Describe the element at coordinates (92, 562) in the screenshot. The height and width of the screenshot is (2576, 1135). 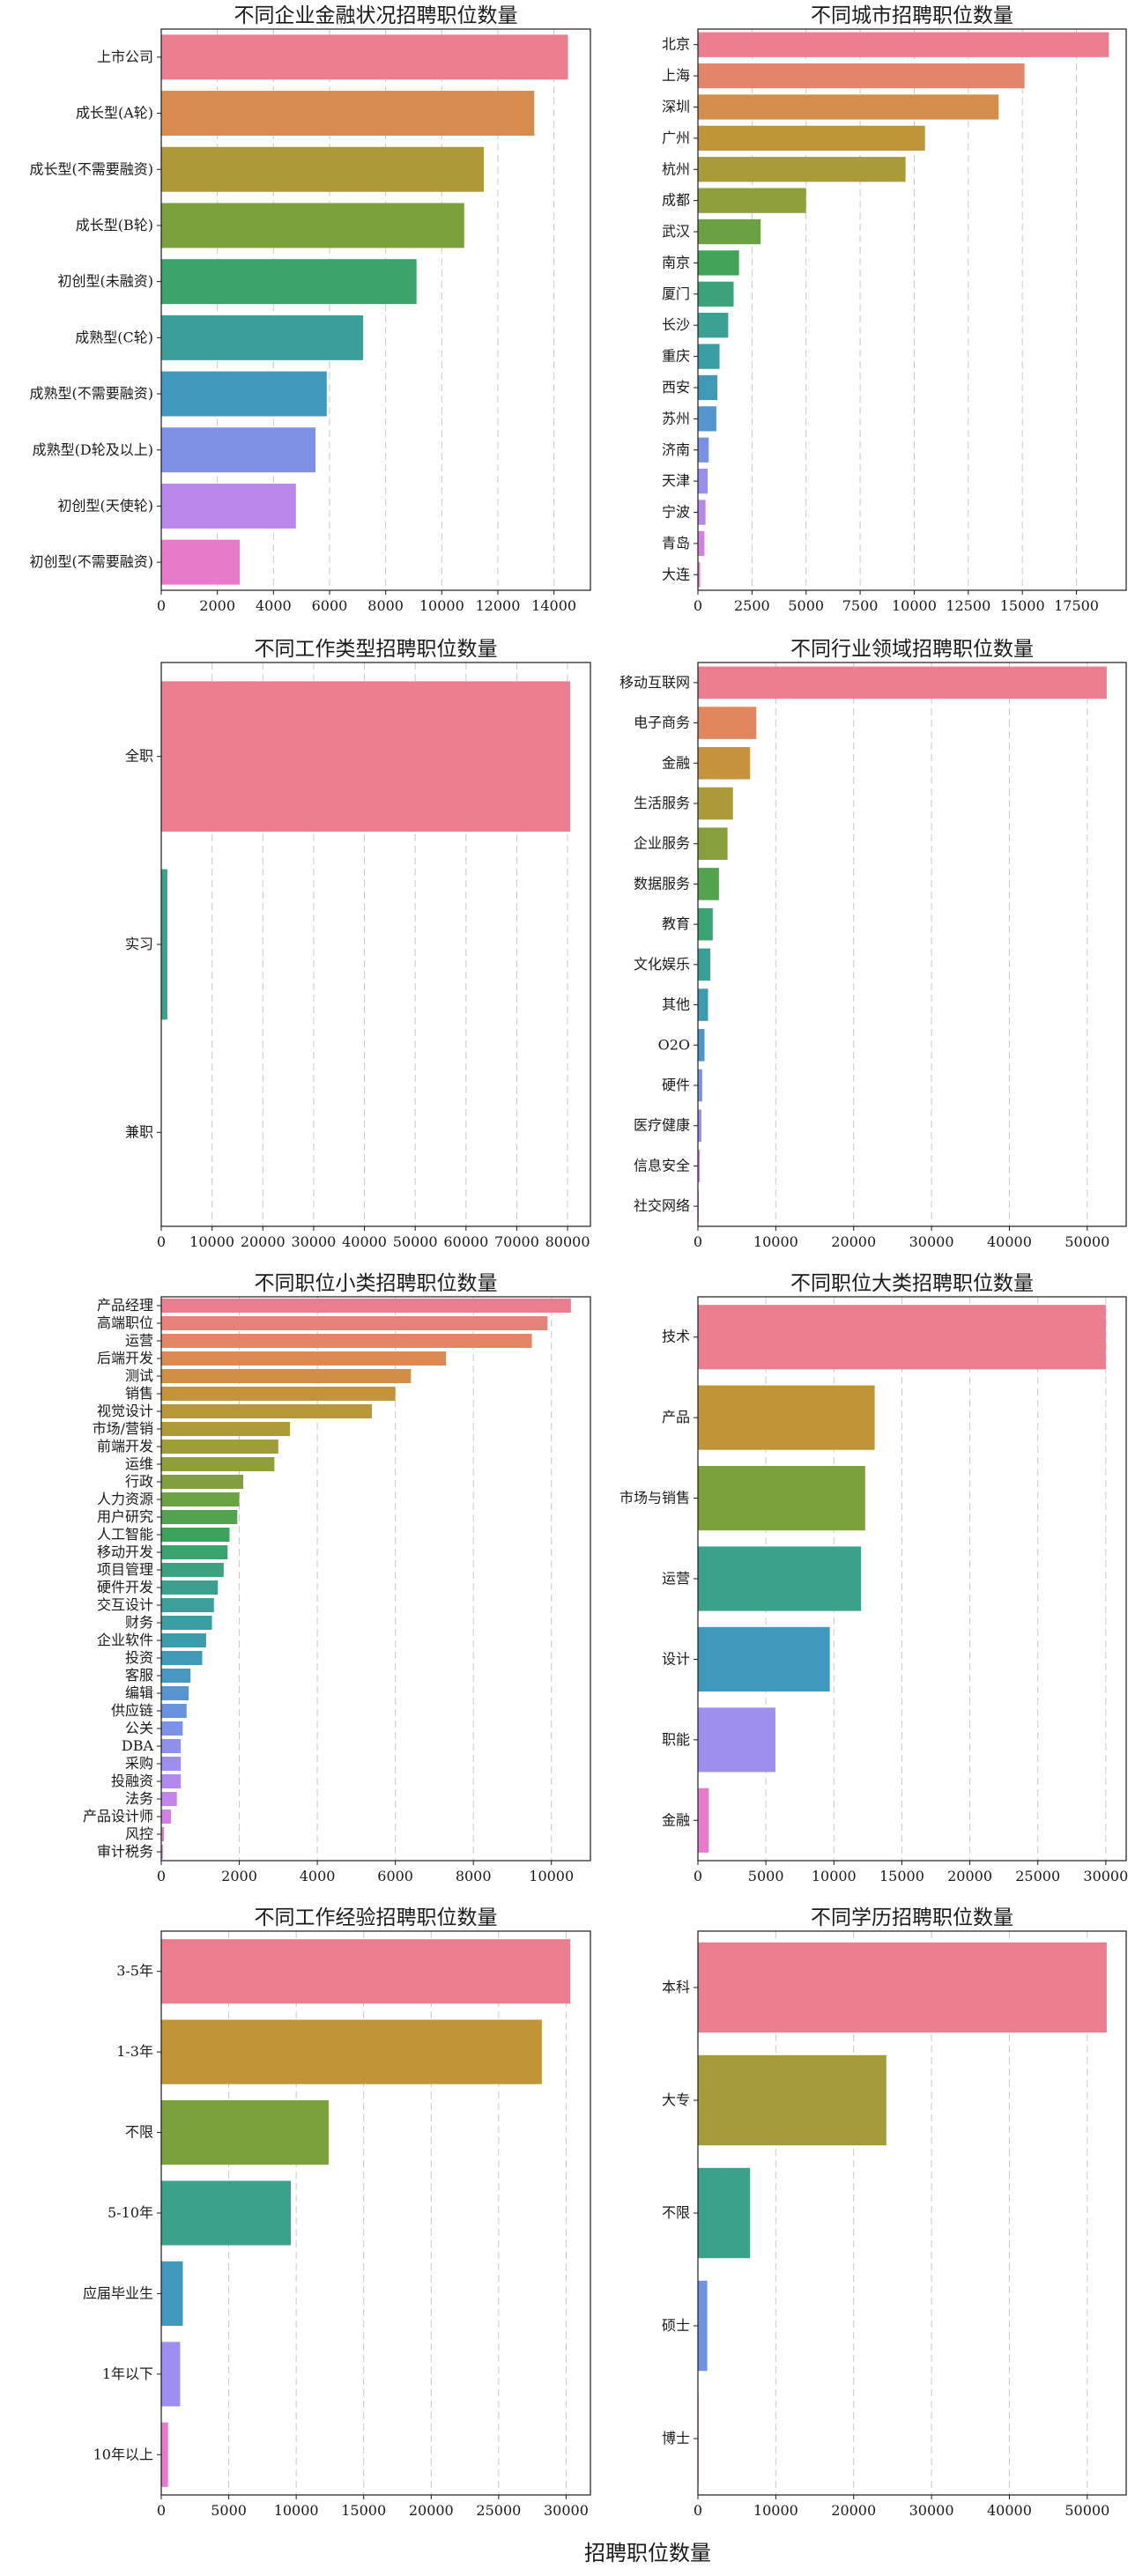
I see `y-tick-label: 初创型(不需要融资)` at that location.